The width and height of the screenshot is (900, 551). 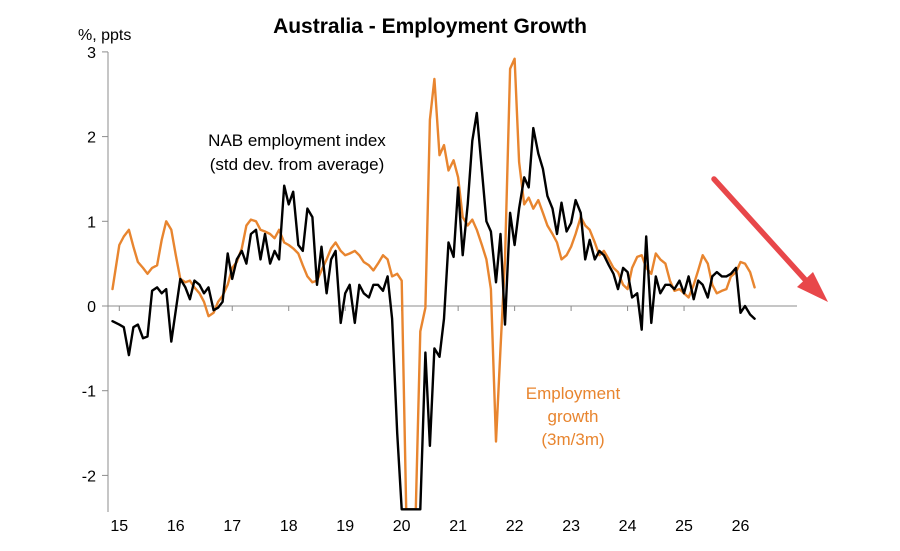 What do you see at coordinates (89, 392) in the screenshot?
I see `y-tick-label: -1` at bounding box center [89, 392].